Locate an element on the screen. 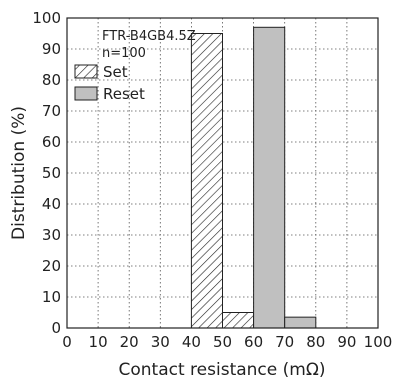 This screenshot has width=396, height=383. x-tick-label: 60 is located at coordinates (253, 342).